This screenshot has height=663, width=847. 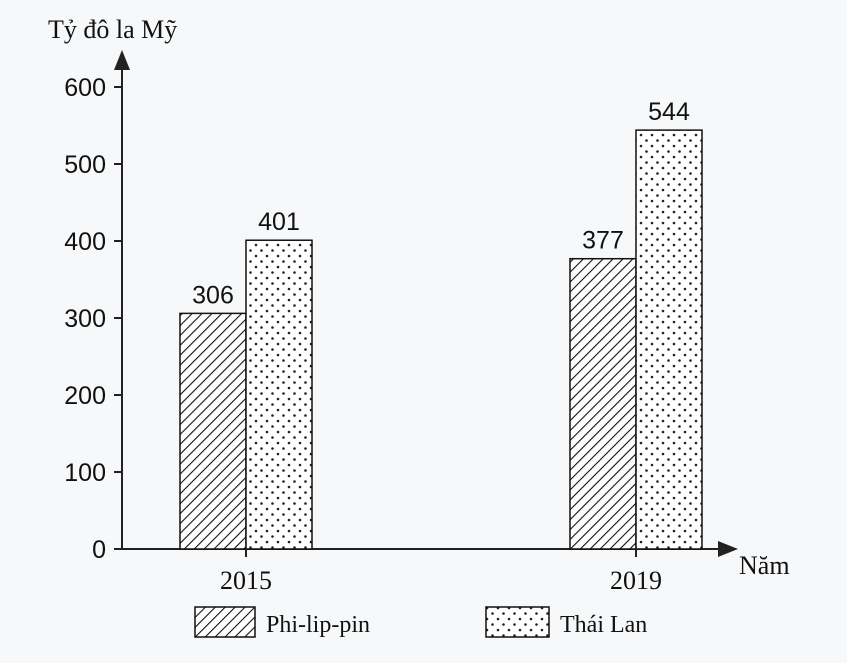 What do you see at coordinates (603, 241) in the screenshot?
I see `data-label: 377` at bounding box center [603, 241].